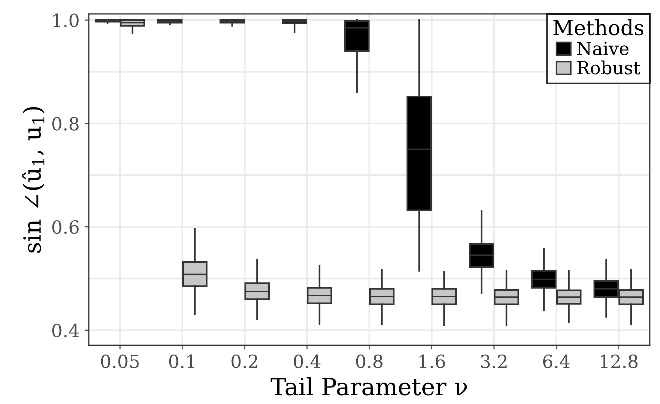 Image resolution: width=660 pixels, height=404 pixels. I want to click on x-tick-label: 0.05, so click(120, 361).